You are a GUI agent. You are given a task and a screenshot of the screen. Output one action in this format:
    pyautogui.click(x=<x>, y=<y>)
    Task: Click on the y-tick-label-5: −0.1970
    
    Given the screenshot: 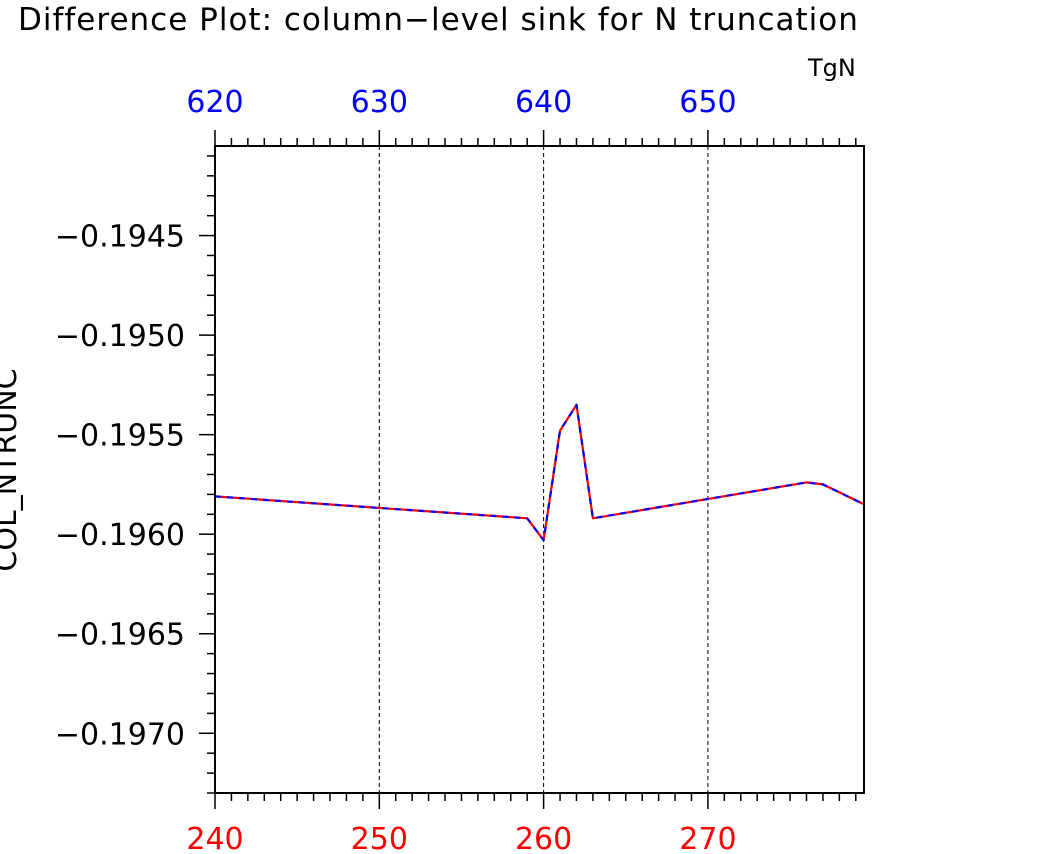 What is the action you would take?
    pyautogui.click(x=120, y=734)
    